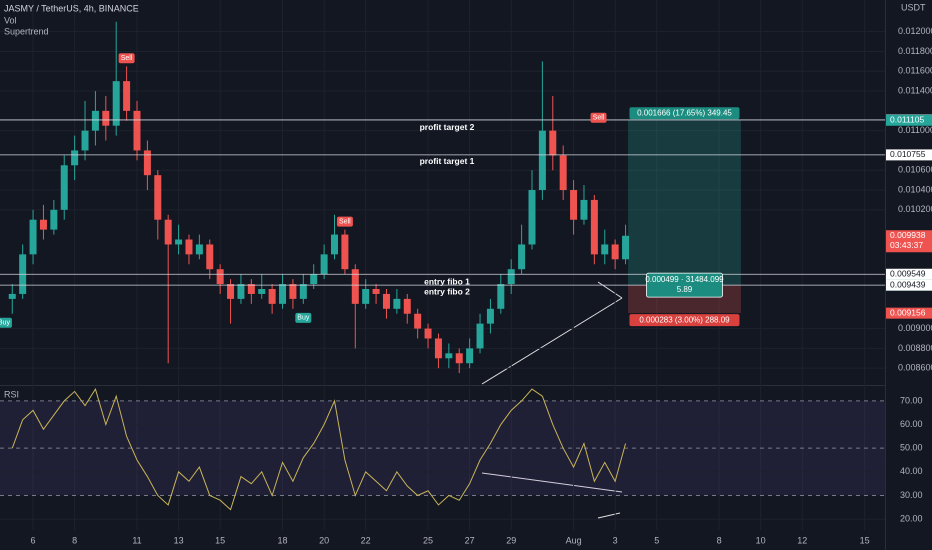 This screenshot has height=550, width=932. Describe the element at coordinates (136, 540) in the screenshot. I see `x-tick-label: 11` at that location.